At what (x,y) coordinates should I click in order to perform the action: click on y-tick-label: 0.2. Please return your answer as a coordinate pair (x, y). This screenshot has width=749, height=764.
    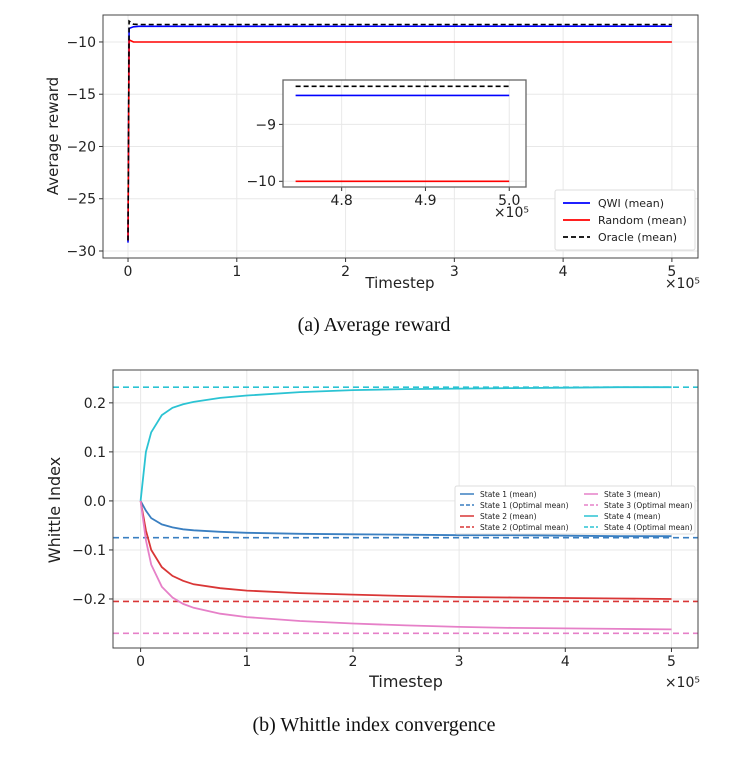
    Looking at the image, I should click on (95, 404).